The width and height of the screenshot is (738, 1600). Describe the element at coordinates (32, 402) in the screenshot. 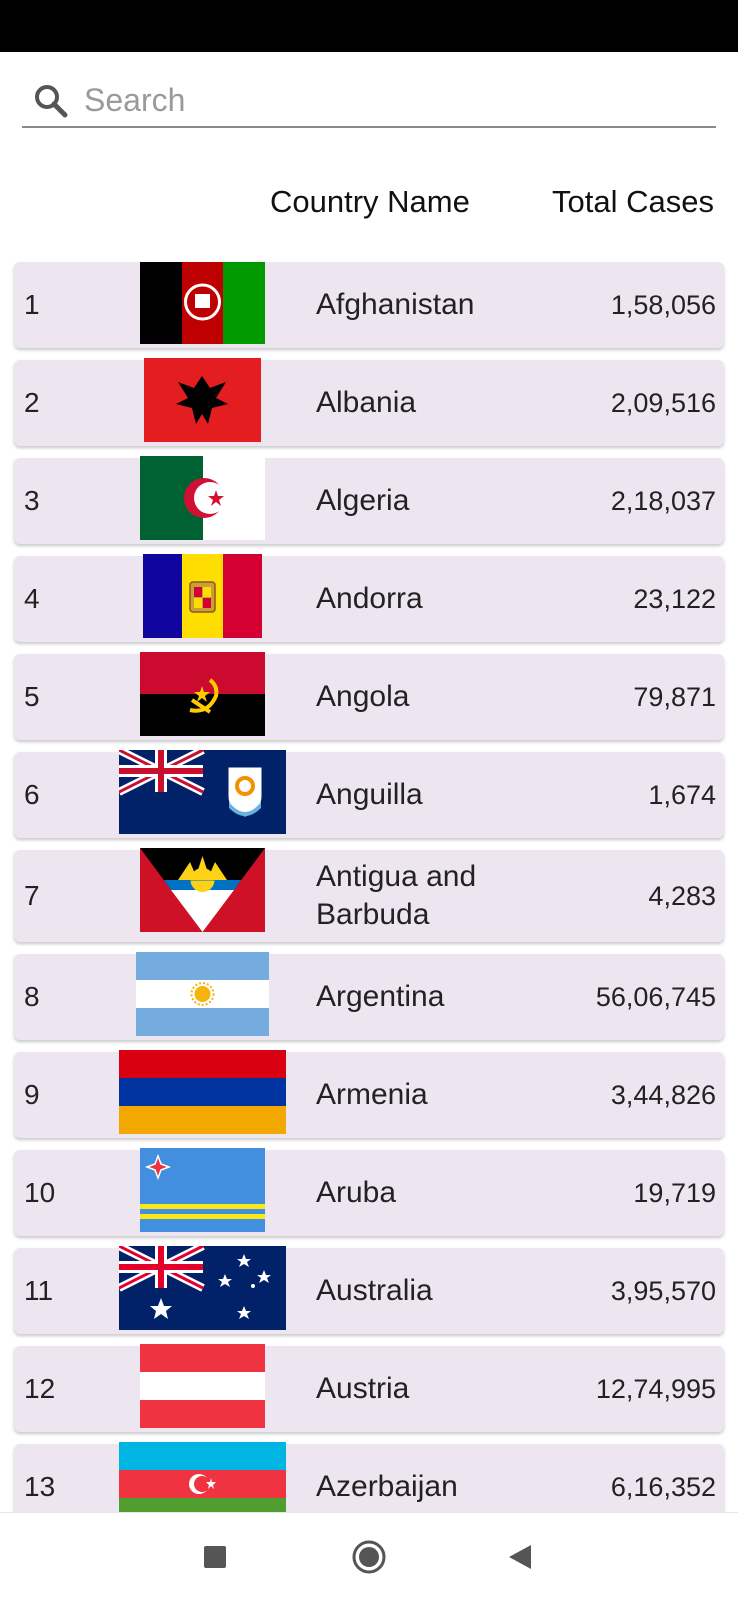

I see `row-rank: 2` at that location.